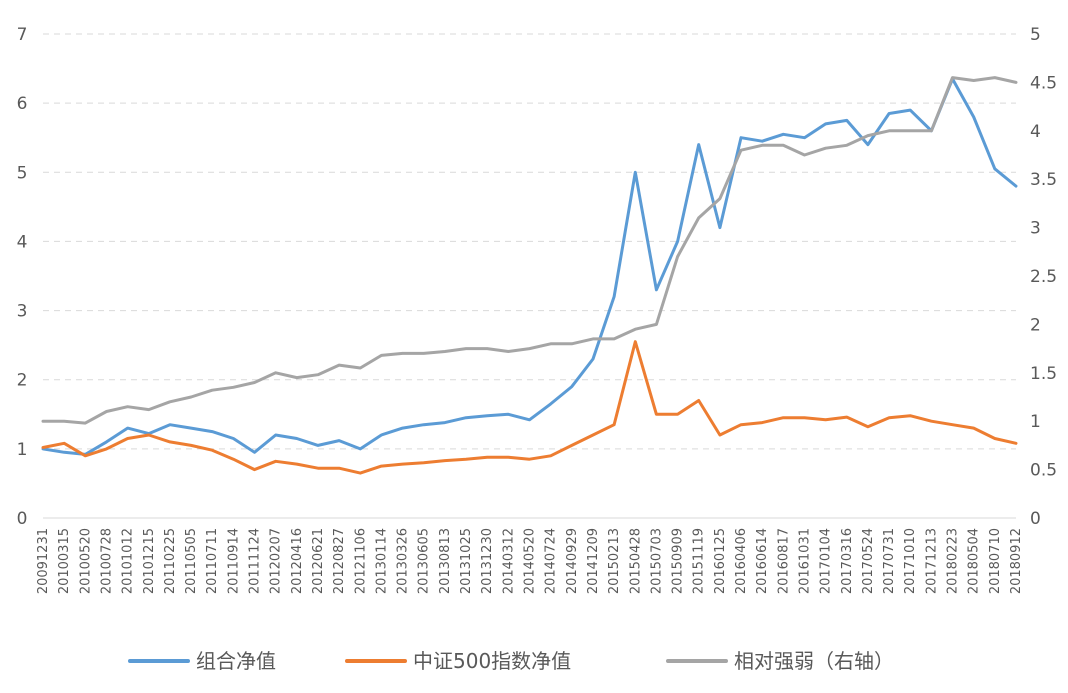  I want to click on right-y-tick-label: 4, so click(1035, 132).